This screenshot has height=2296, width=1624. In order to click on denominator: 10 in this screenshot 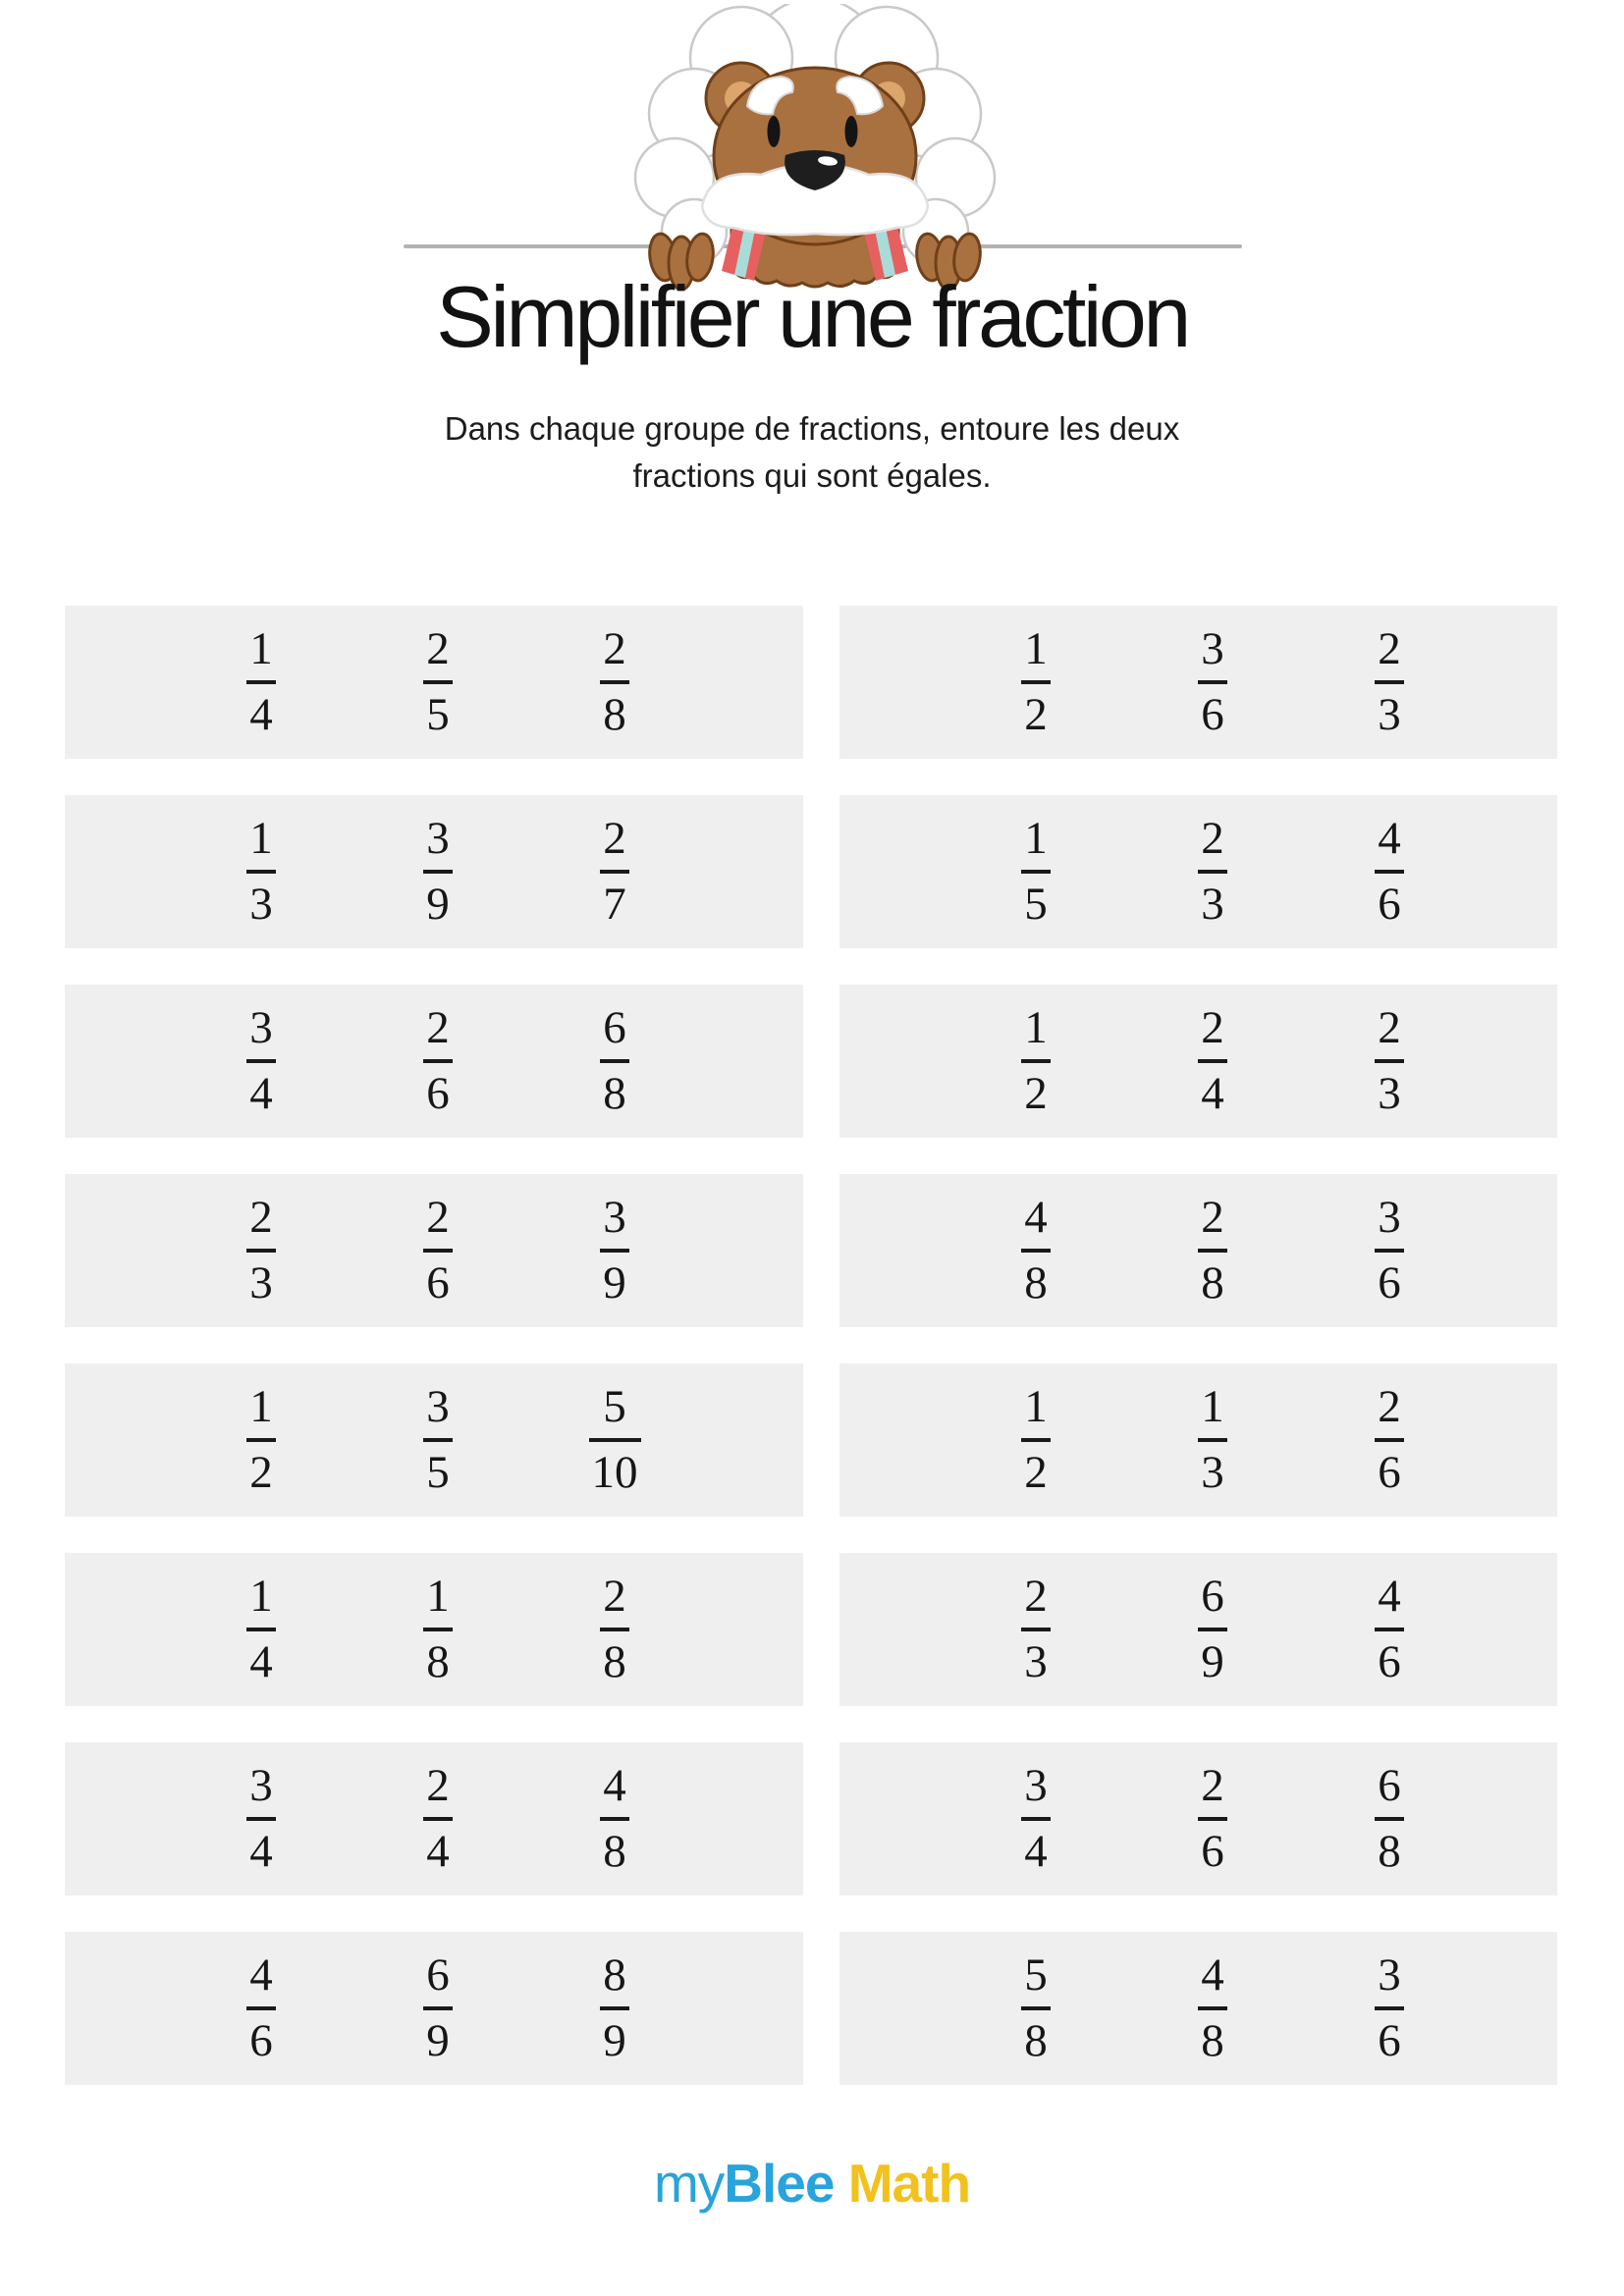, I will do `click(614, 1472)`.